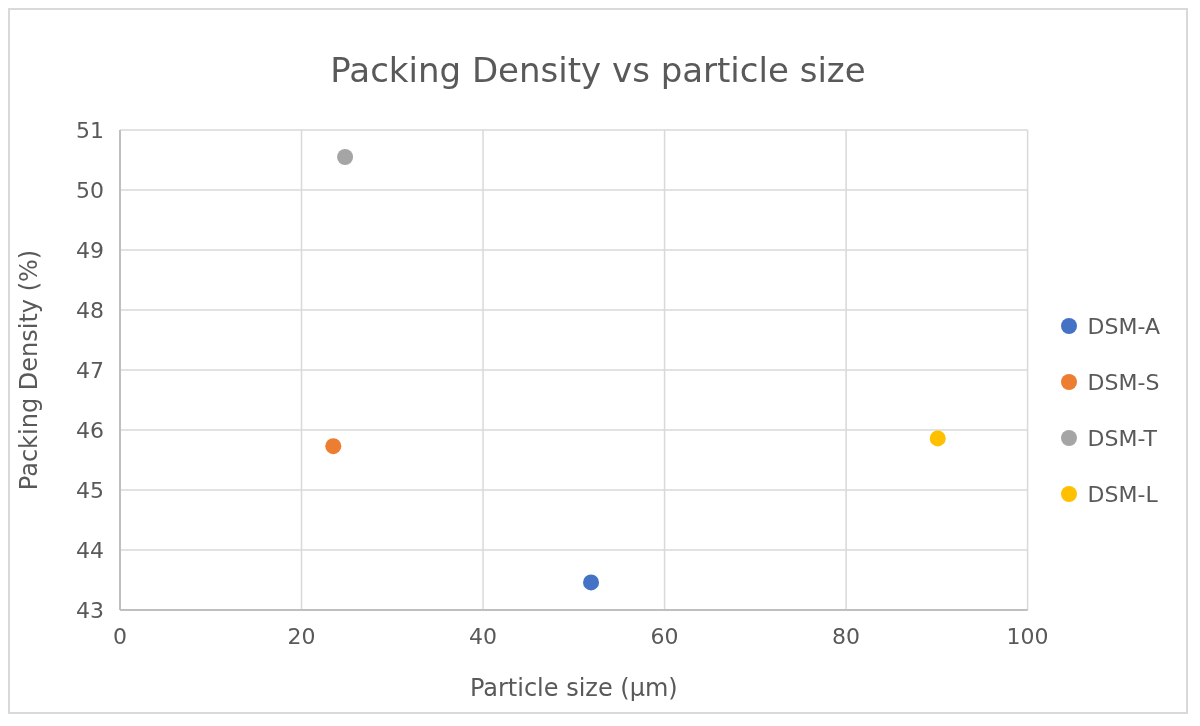 The image size is (1200, 726). Describe the element at coordinates (90, 550) in the screenshot. I see `y-tick-label: 44` at that location.